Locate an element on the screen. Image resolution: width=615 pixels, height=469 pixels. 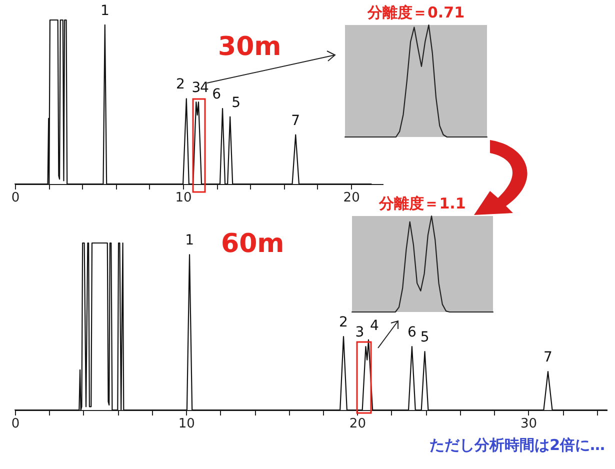
chart-title: 60m is located at coordinates (252, 244).